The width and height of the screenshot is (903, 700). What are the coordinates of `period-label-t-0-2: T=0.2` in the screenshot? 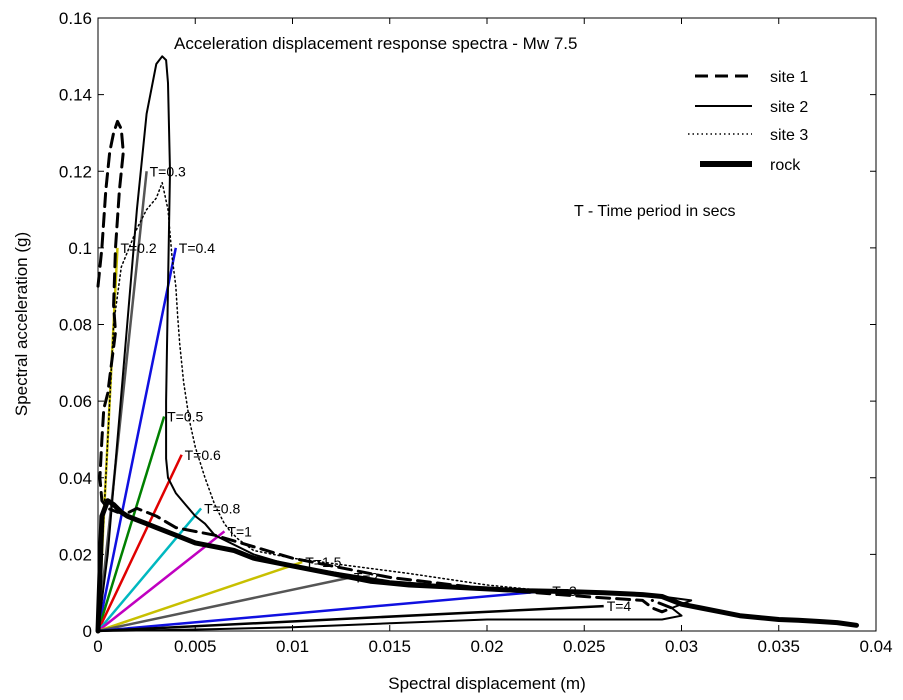 It's located at (138, 248).